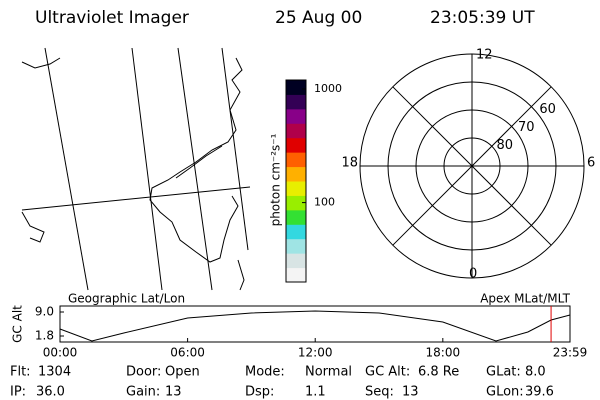  What do you see at coordinates (18, 324) in the screenshot?
I see `y-axis-label: GC Alt` at bounding box center [18, 324].